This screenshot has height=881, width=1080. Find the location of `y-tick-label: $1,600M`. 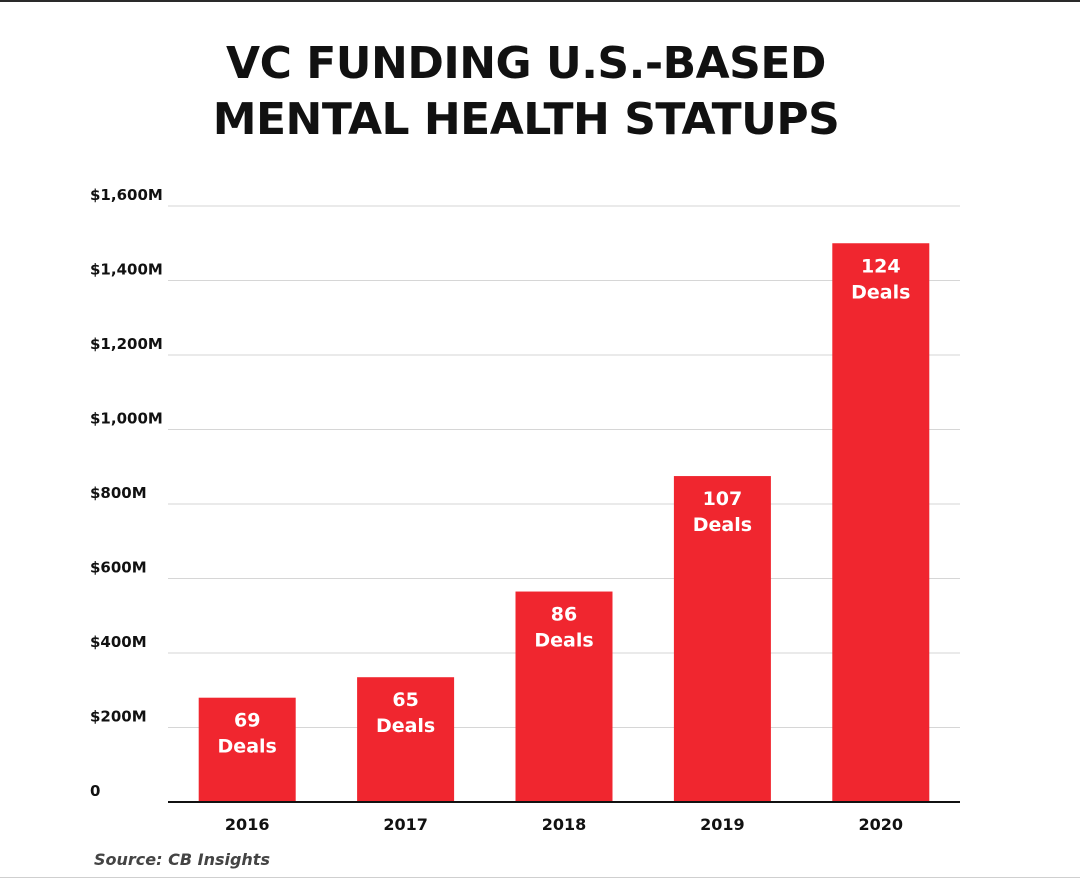

y-tick-label: $1,600M is located at coordinates (126, 195).